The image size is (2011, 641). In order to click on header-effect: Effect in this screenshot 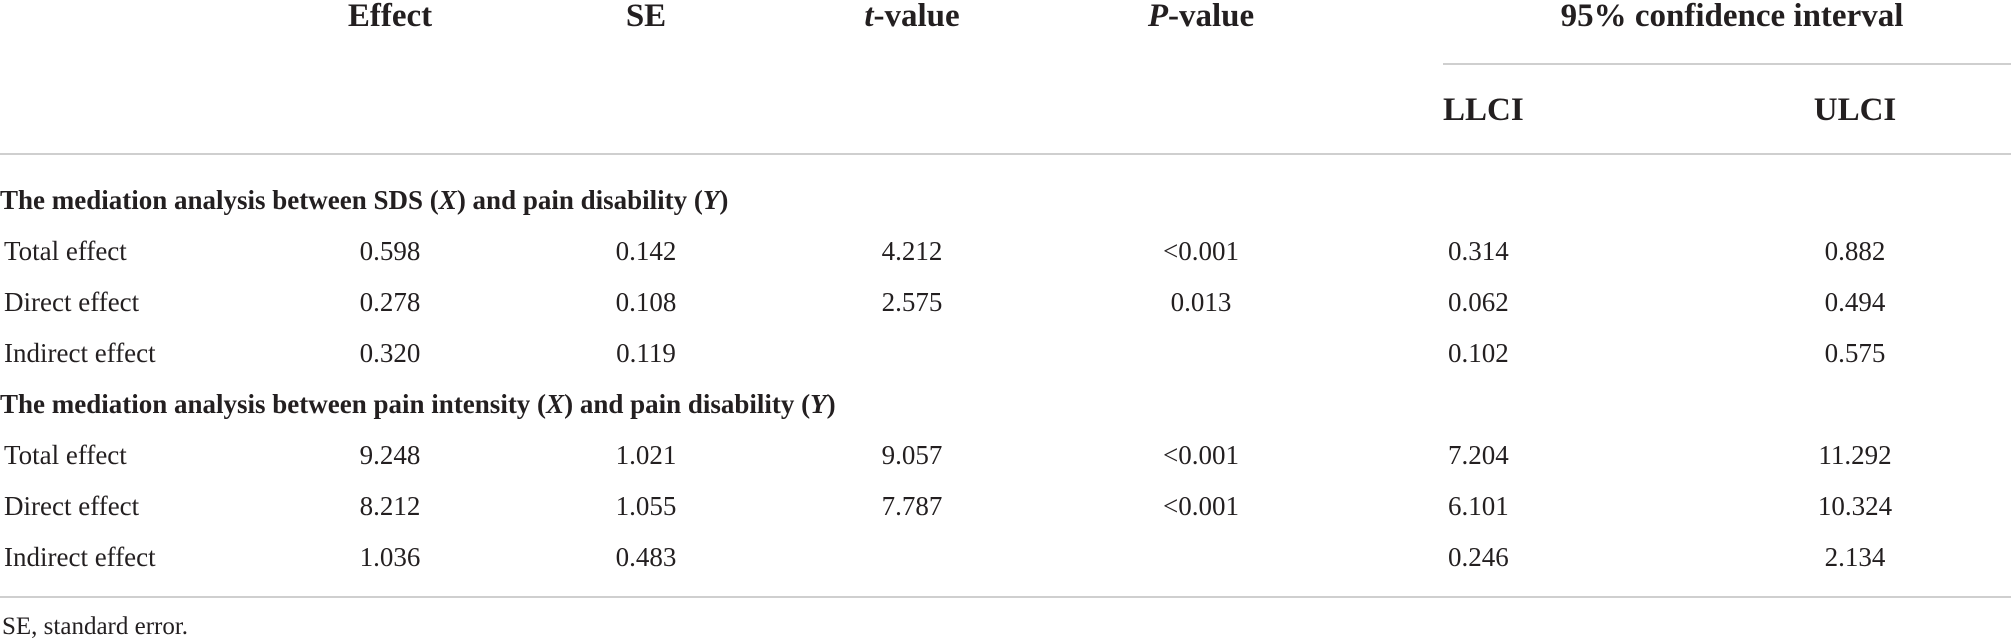, I will do `click(390, 17)`.